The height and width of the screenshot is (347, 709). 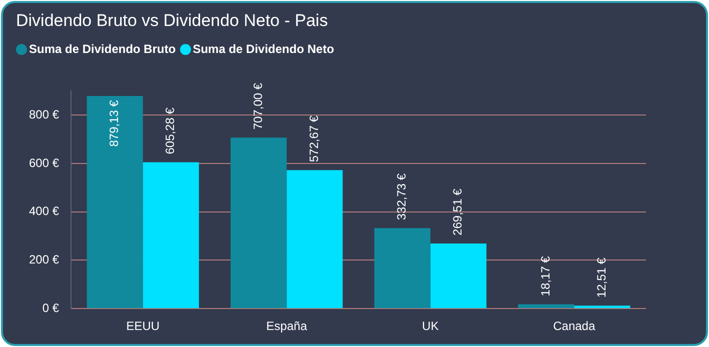 I want to click on legend-label: Suma de Dividendo Neto, so click(x=263, y=49).